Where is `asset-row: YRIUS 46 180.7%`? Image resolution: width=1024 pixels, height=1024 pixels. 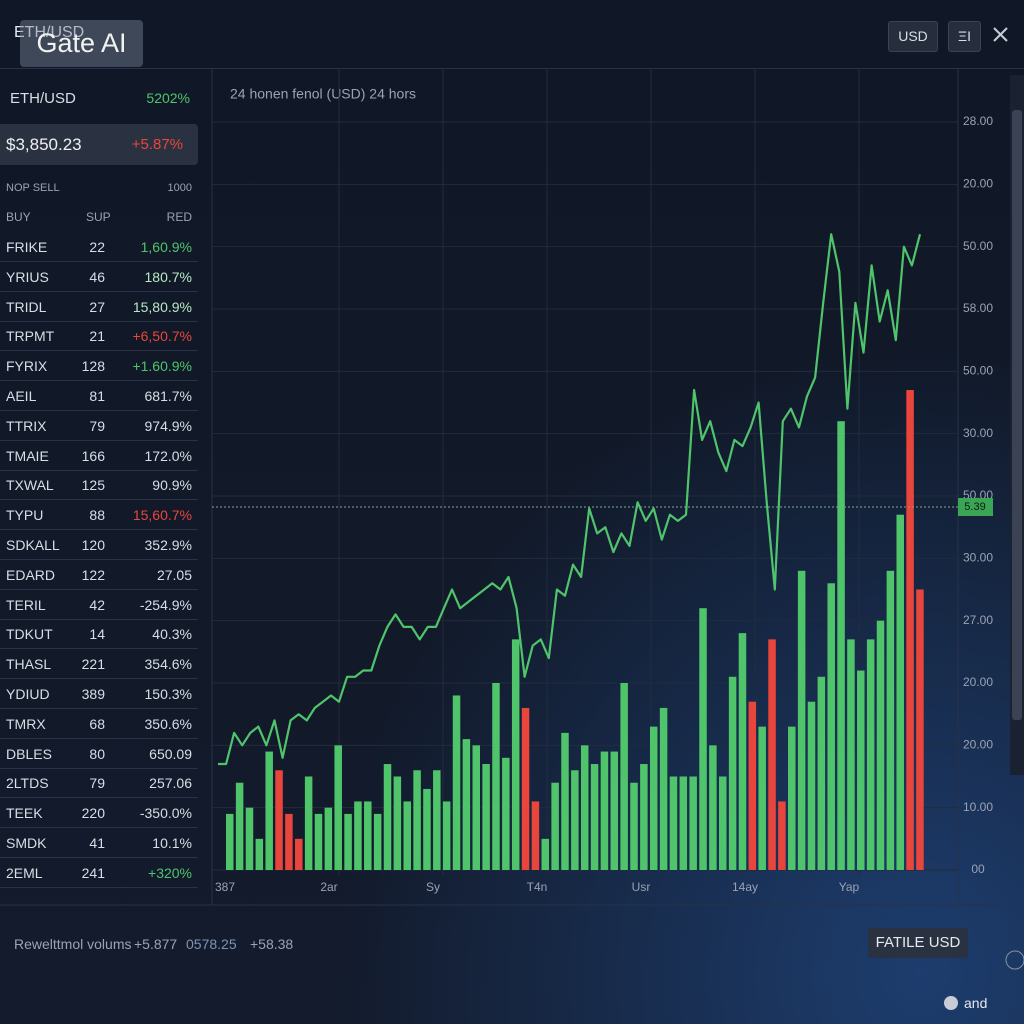 asset-row: YRIUS 46 180.7% is located at coordinates (99, 277).